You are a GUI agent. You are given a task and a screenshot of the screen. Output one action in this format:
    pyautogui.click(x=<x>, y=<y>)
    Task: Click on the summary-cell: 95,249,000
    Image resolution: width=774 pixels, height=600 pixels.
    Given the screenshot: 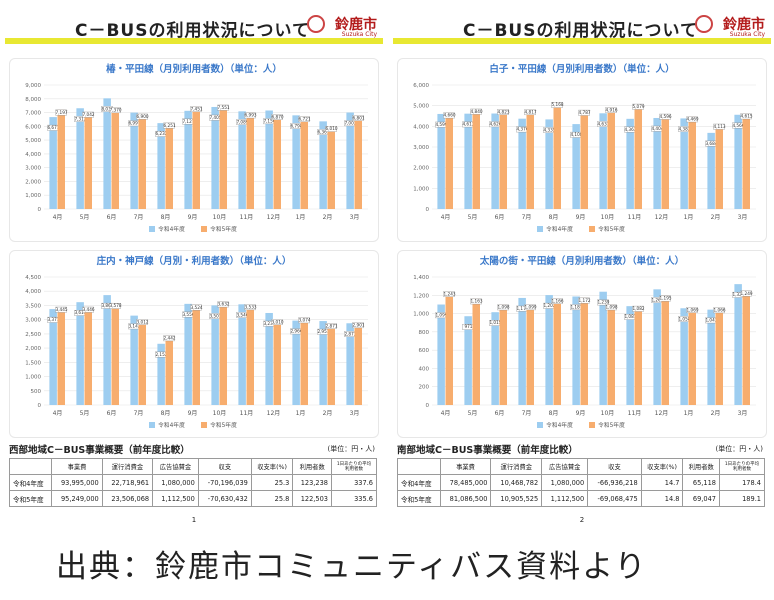 What is the action you would take?
    pyautogui.click(x=77, y=498)
    